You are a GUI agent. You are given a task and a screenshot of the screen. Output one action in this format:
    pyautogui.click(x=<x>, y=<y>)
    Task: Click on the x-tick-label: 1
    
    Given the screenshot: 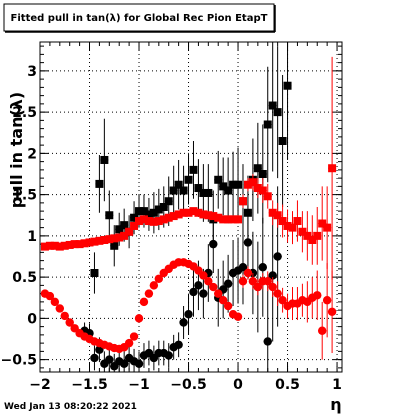 What is the action you would take?
    pyautogui.click(x=337, y=385)
    